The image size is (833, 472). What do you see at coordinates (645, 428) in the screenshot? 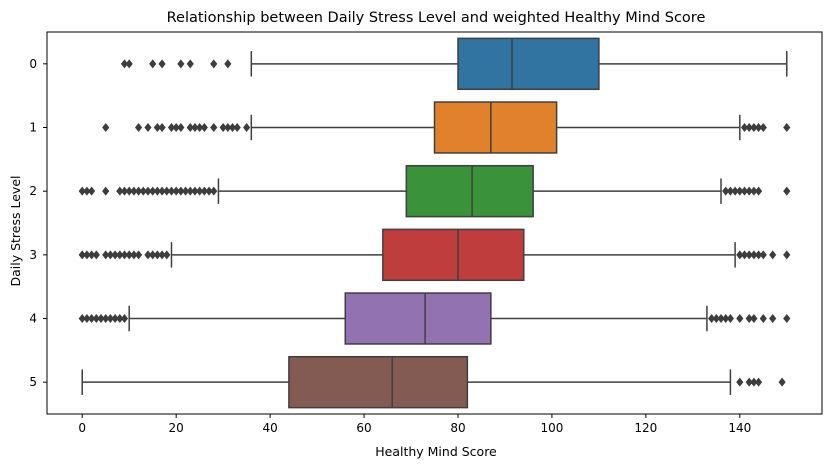
I see `x-tick-label: 120` at bounding box center [645, 428].